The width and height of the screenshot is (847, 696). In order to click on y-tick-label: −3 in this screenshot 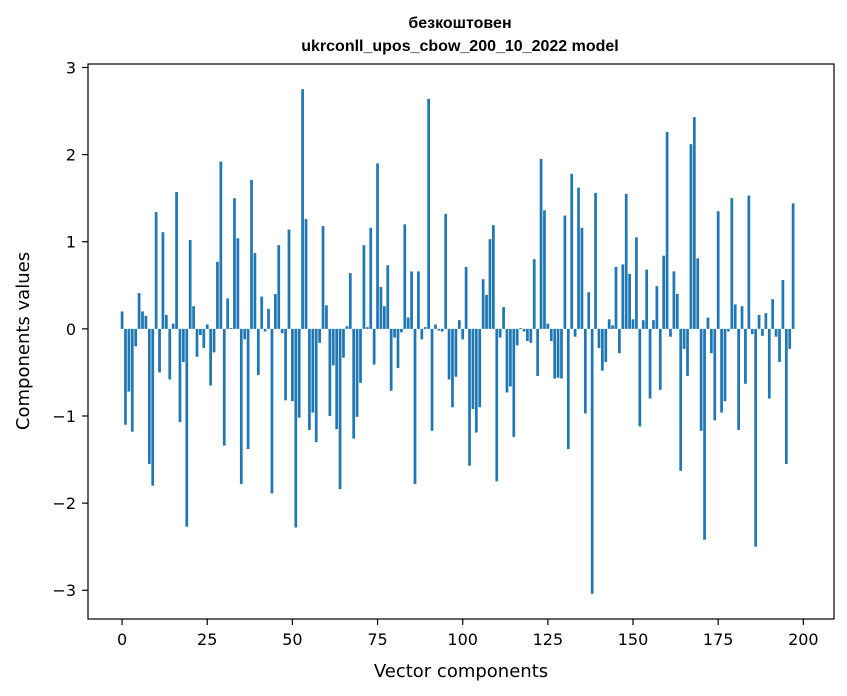, I will do `click(64, 590)`.